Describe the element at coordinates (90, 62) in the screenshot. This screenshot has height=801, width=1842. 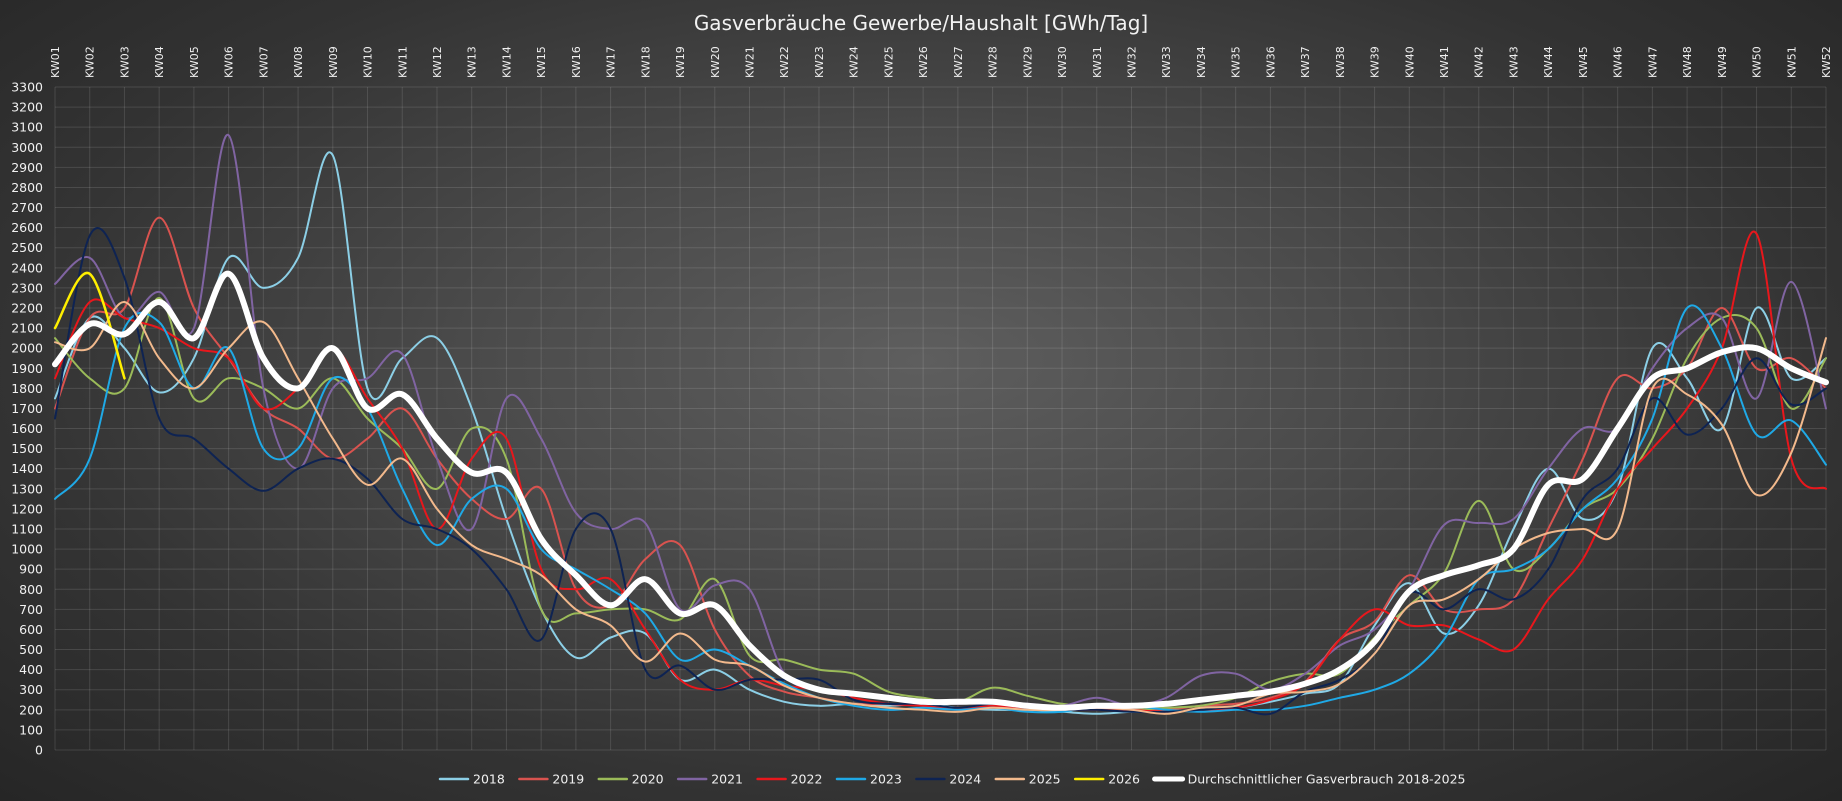
I see `x-tick-label-KW02: KW02` at that location.